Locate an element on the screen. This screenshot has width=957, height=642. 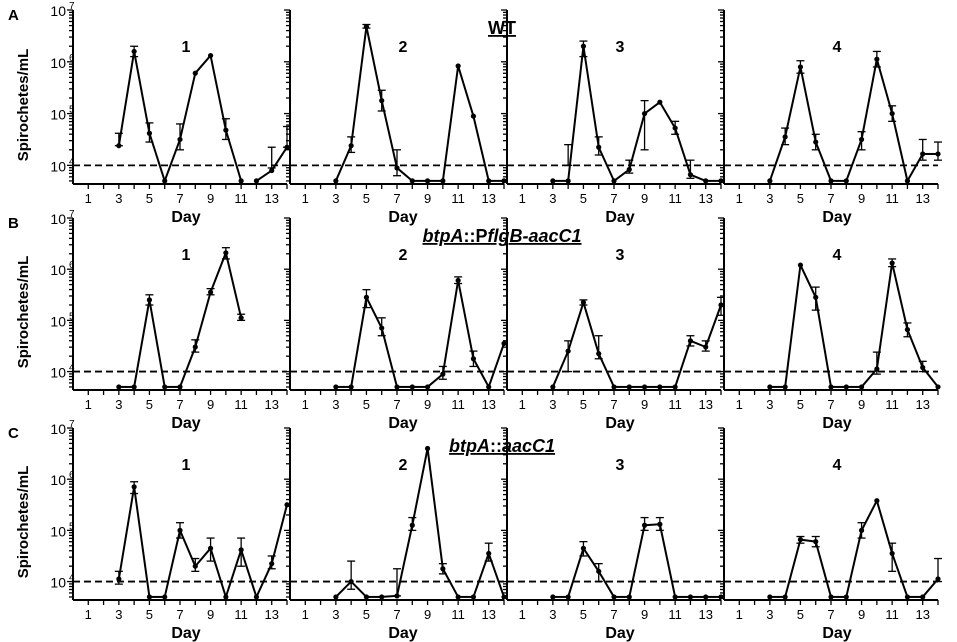
row-letter: B is located at coordinates (13, 223).